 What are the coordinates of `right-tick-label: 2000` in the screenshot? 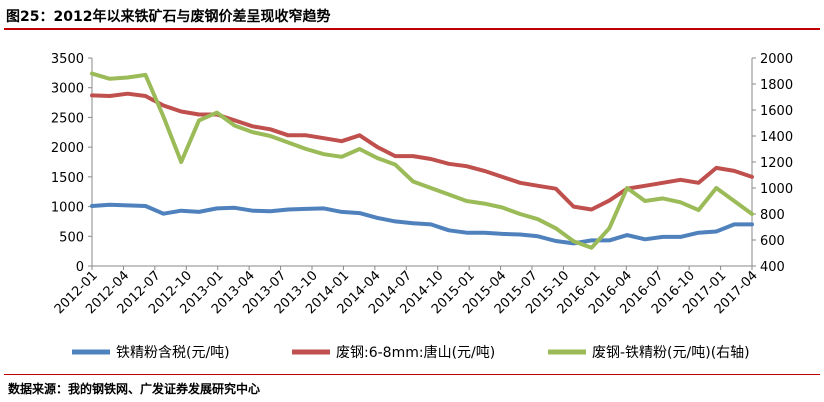 It's located at (776, 59).